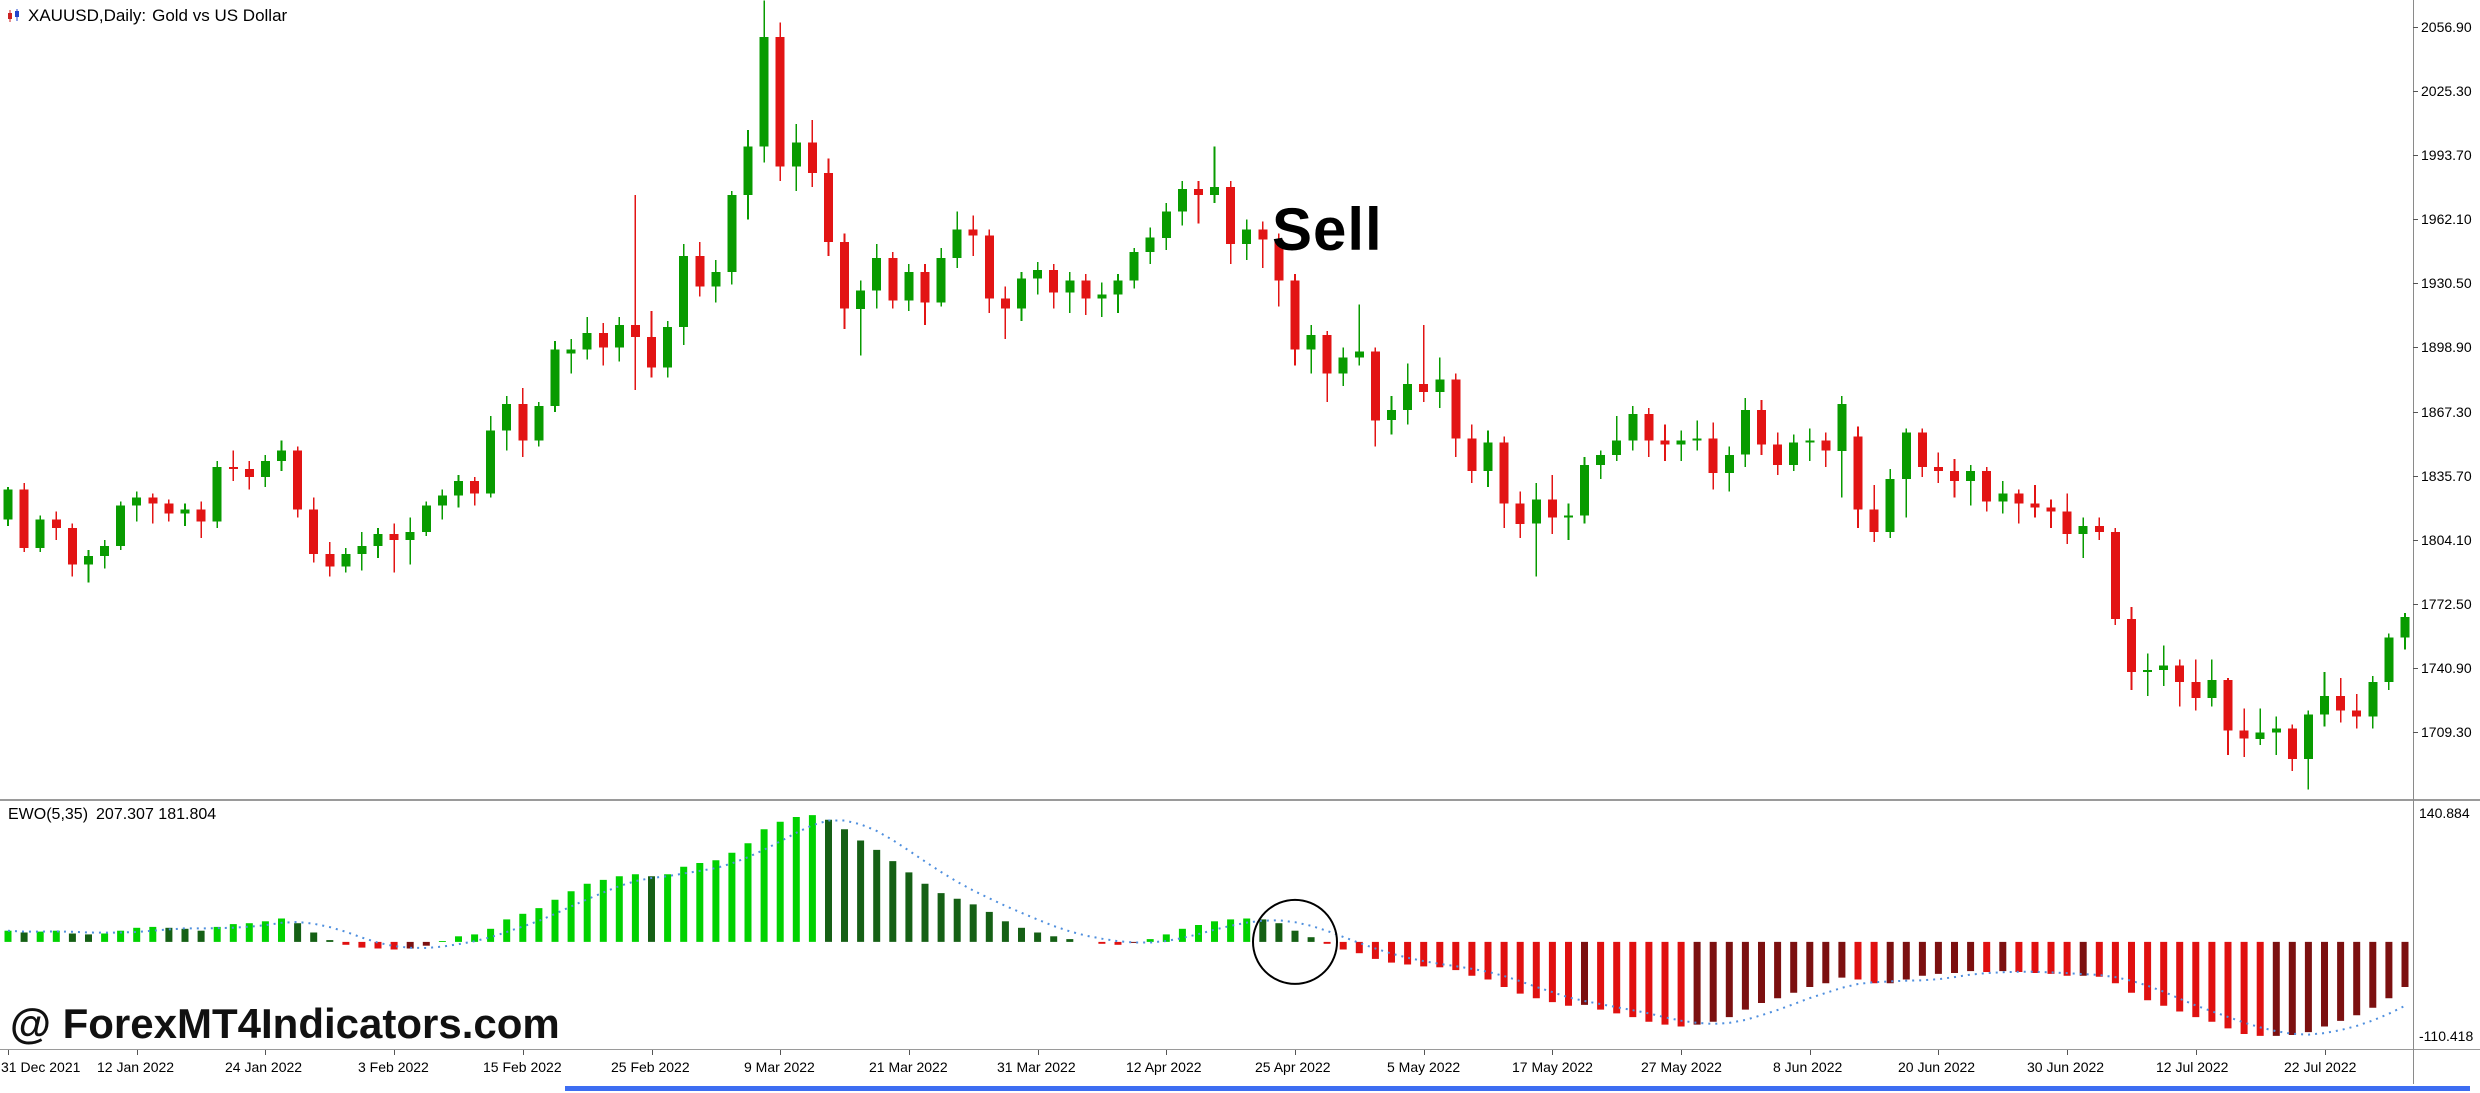 The height and width of the screenshot is (1093, 2480). Describe the element at coordinates (2446, 668) in the screenshot. I see `price-axis-label: 1740.90` at that location.